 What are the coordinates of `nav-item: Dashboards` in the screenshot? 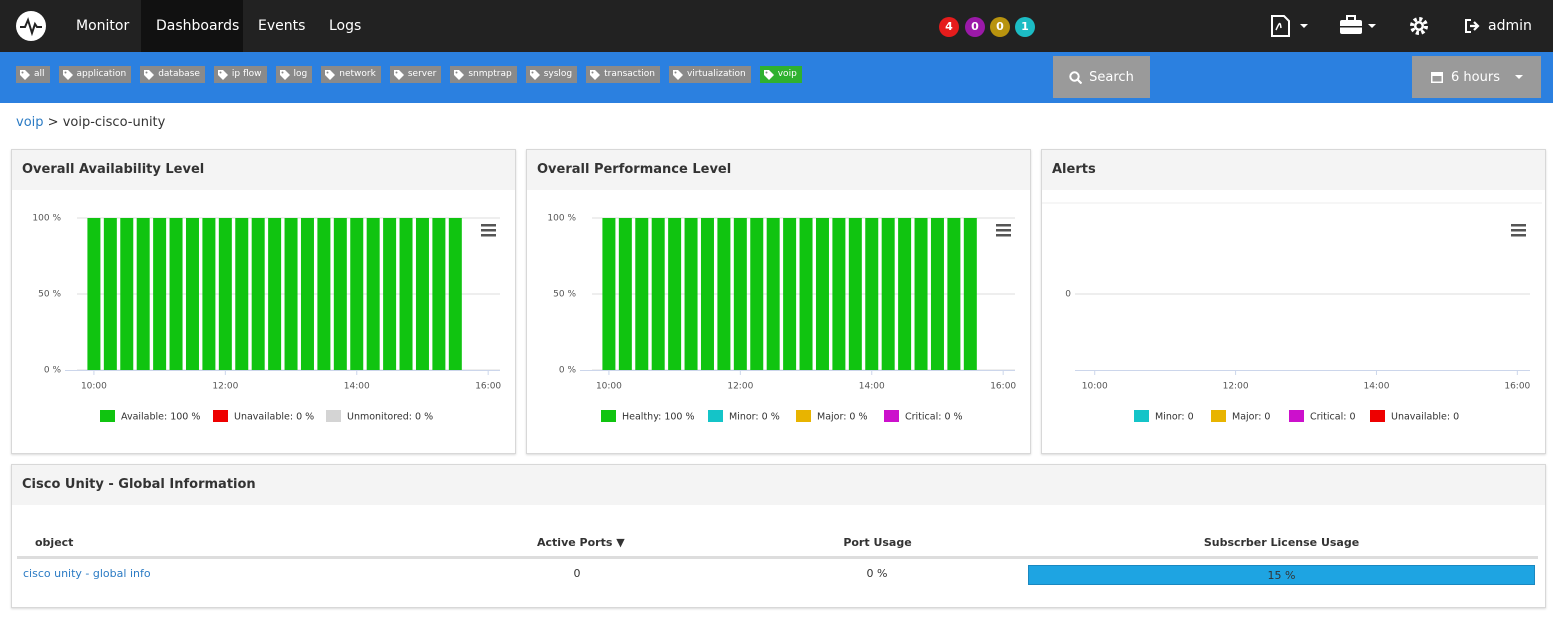 It's located at (192, 26).